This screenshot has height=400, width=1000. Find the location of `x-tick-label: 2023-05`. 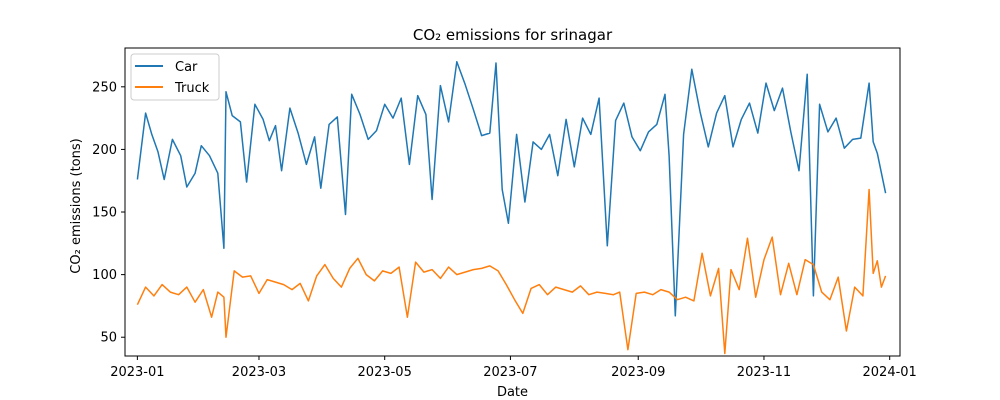

x-tick-label: 2023-05 is located at coordinates (385, 372).